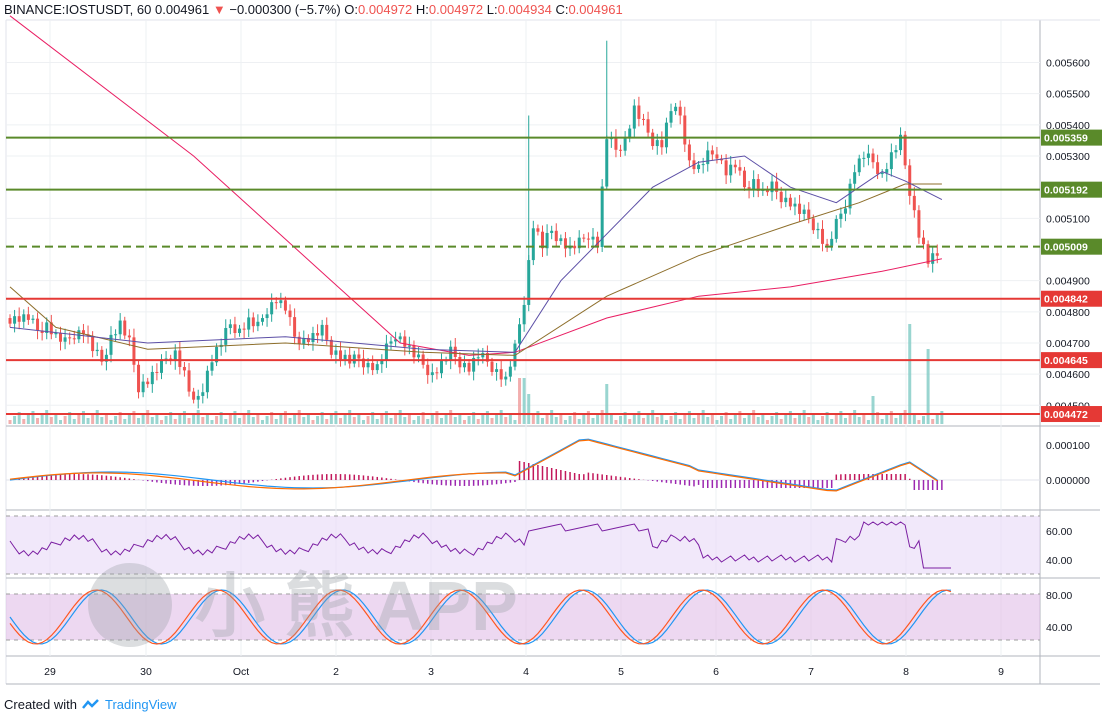 Image resolution: width=1106 pixels, height=722 pixels. Describe the element at coordinates (303, 605) in the screenshot. I see `watermark: 小 熊 APP` at that location.